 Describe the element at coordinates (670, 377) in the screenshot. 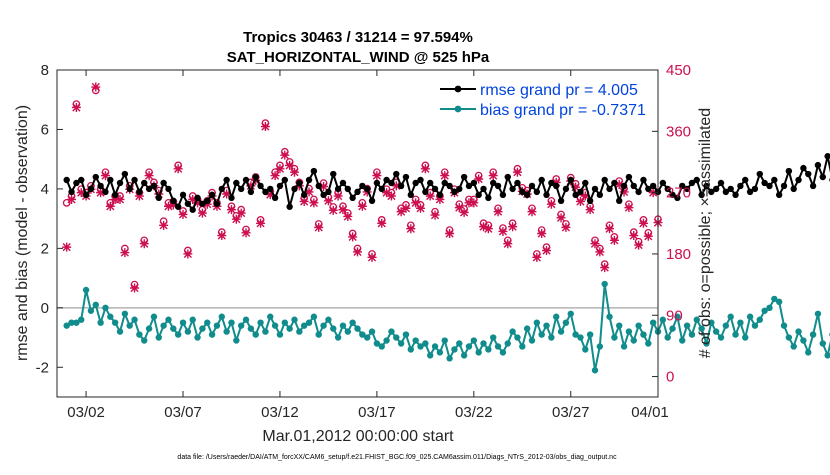

I see `y-right-tick-label: 0` at that location.